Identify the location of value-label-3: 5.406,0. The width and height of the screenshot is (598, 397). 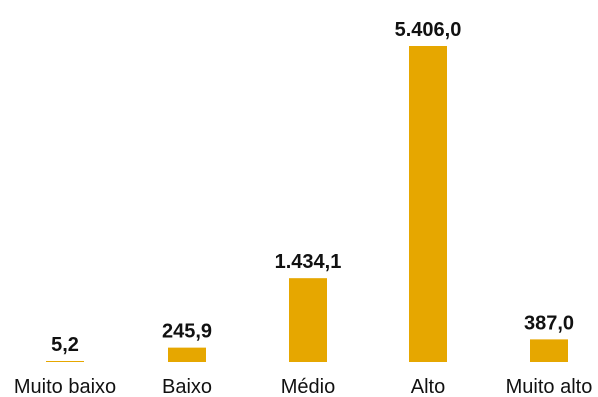
(428, 30).